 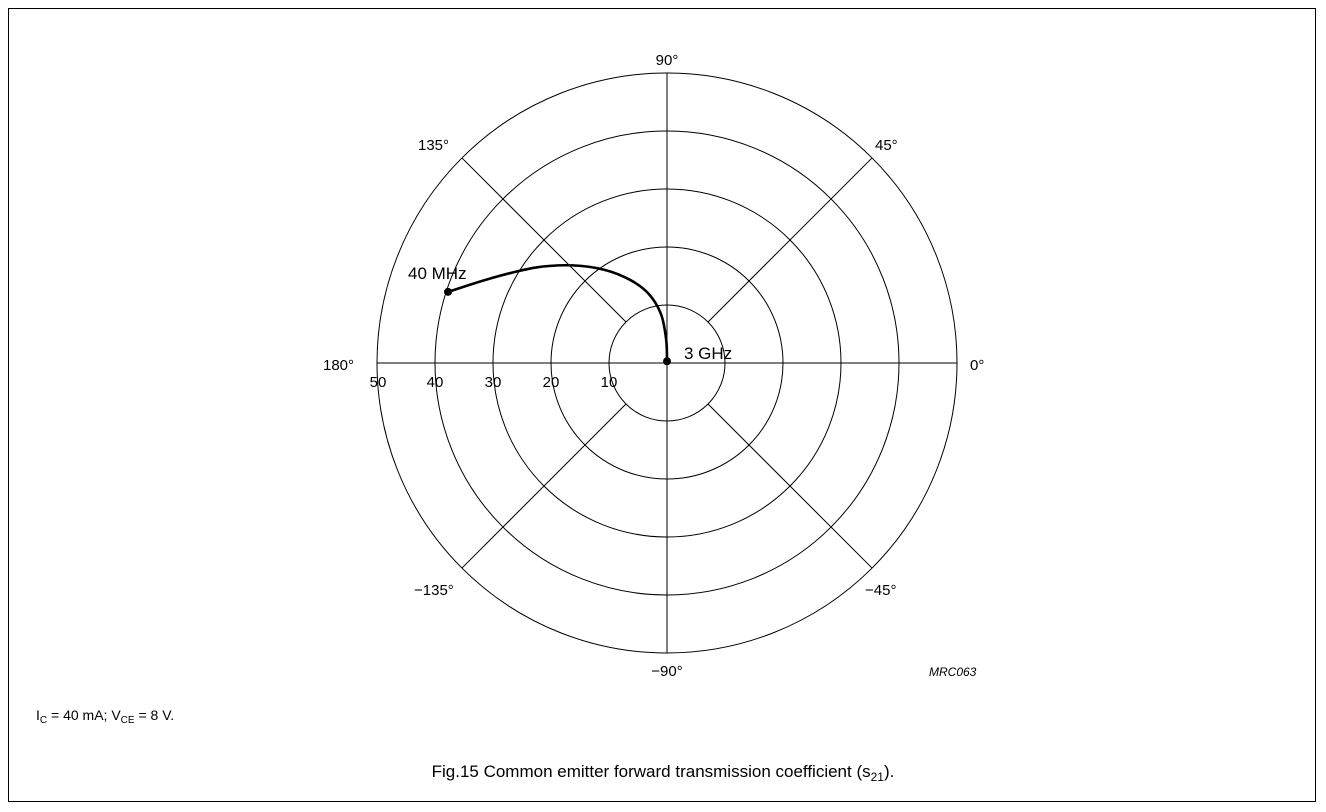 What do you see at coordinates (437, 273) in the screenshot?
I see `start-frequency-label: 40 MHz` at bounding box center [437, 273].